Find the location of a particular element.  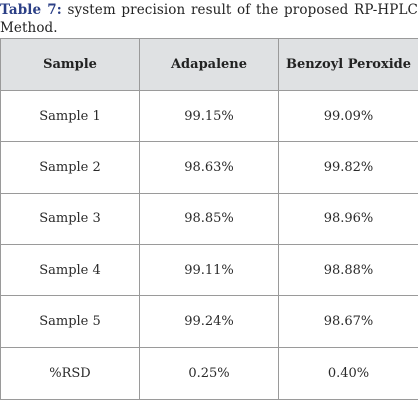

adapalene-cell: 98.63% is located at coordinates (209, 167).